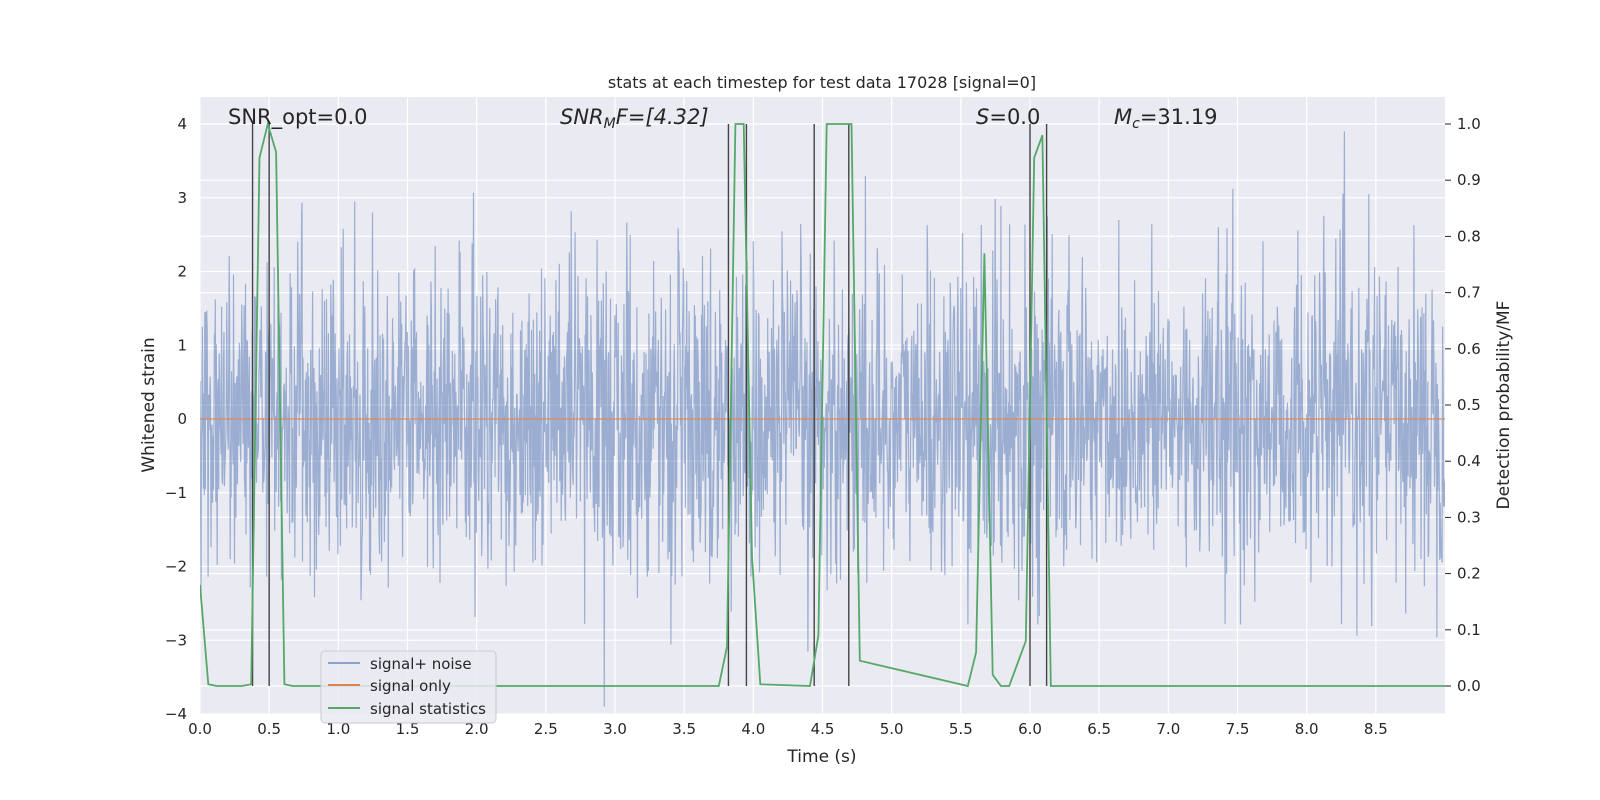  I want to click on snr-opt-annotation: SNR_opt=0.0, so click(298, 117).